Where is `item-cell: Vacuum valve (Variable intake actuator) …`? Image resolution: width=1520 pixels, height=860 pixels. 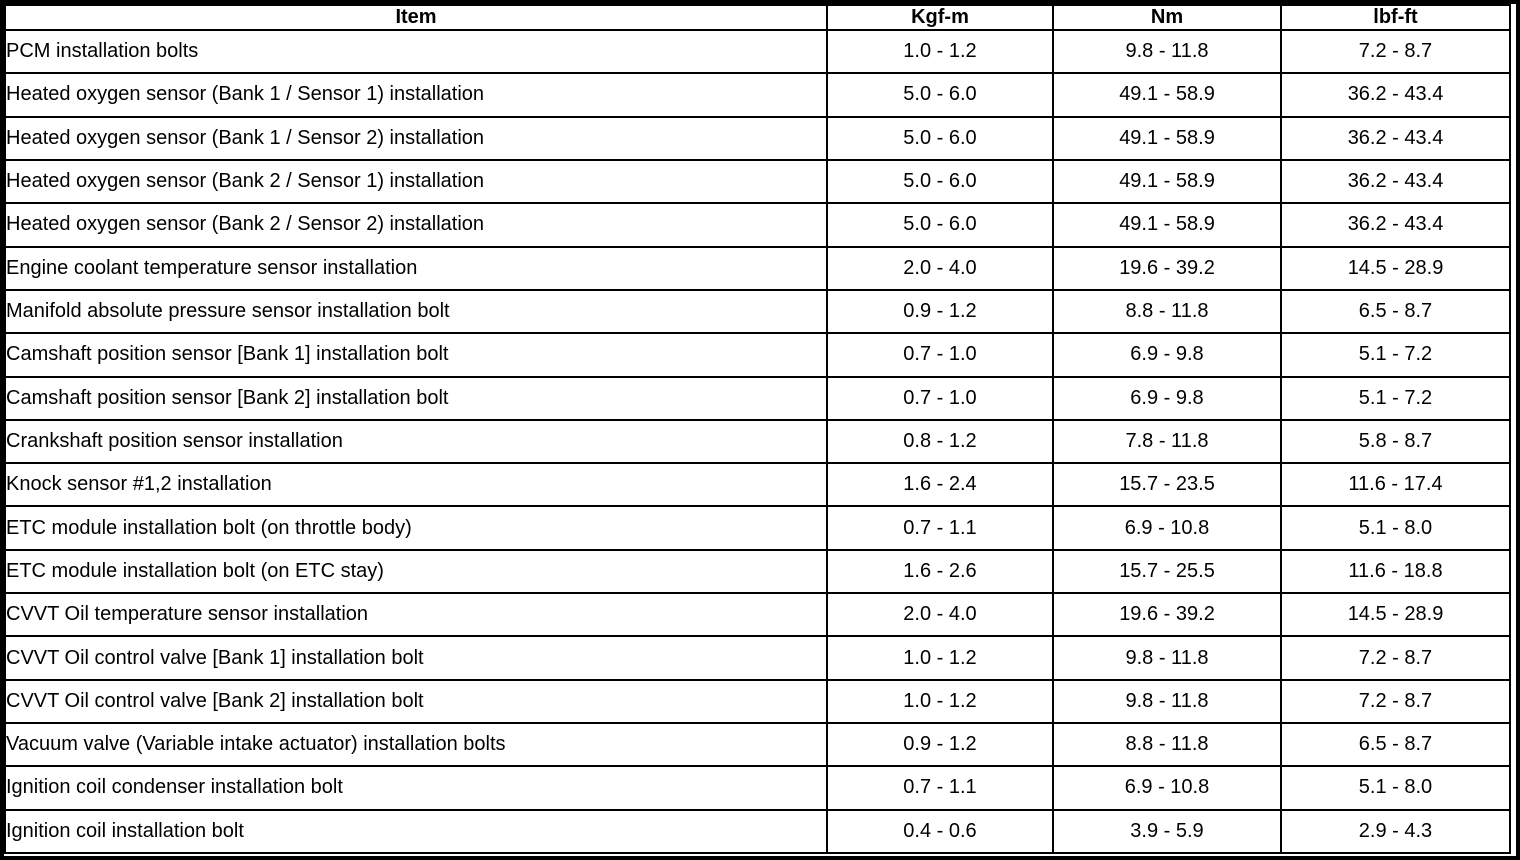 item-cell: Vacuum valve (Variable intake actuator) … is located at coordinates (416, 744).